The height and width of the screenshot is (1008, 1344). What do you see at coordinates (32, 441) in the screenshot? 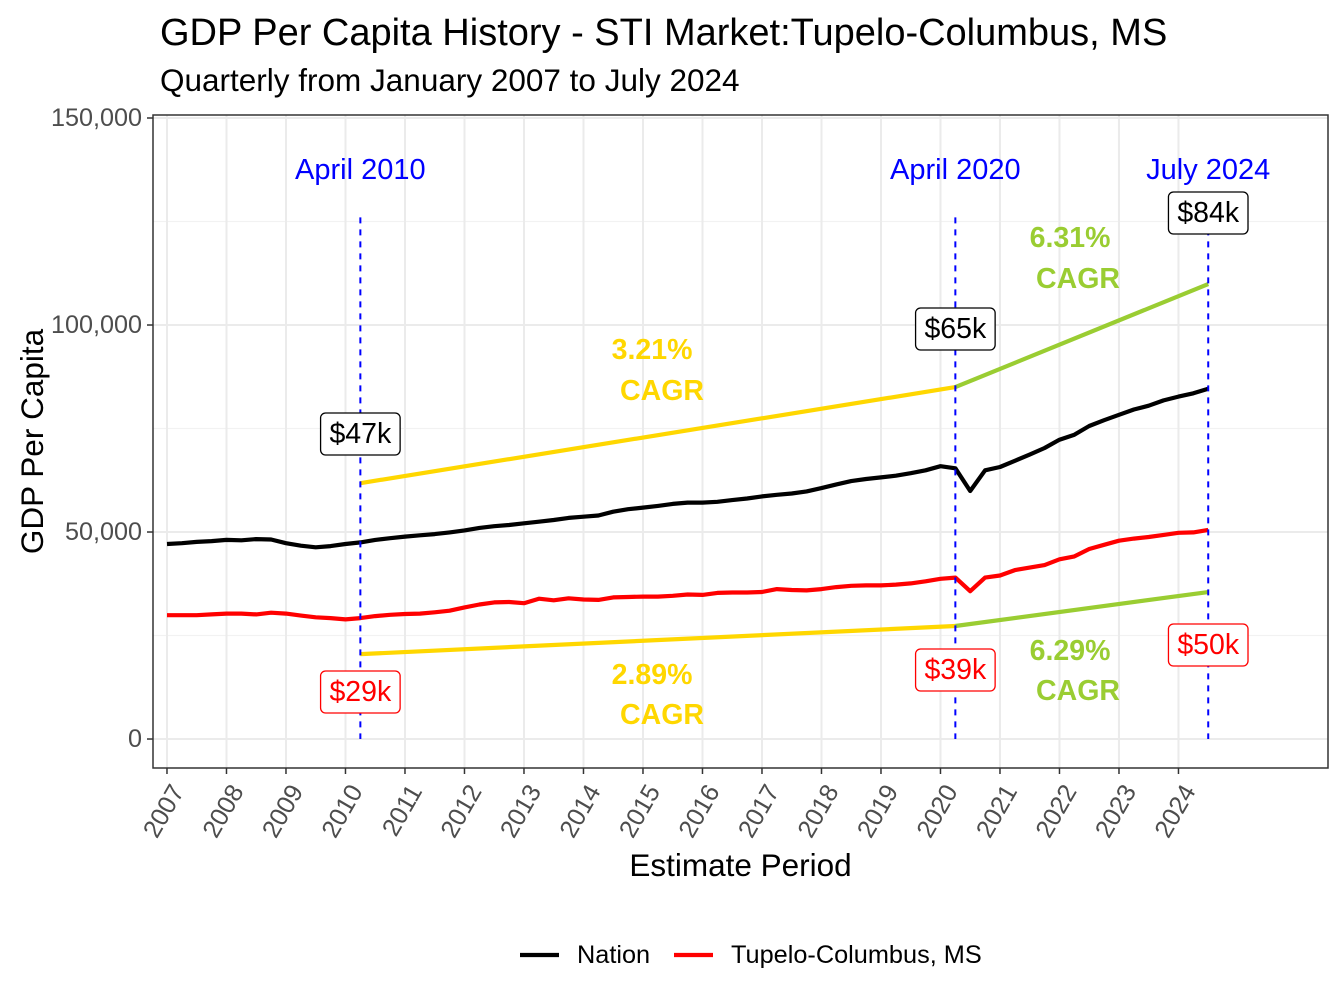
I see `y-axis-title: GDP Per Capita` at bounding box center [32, 441].